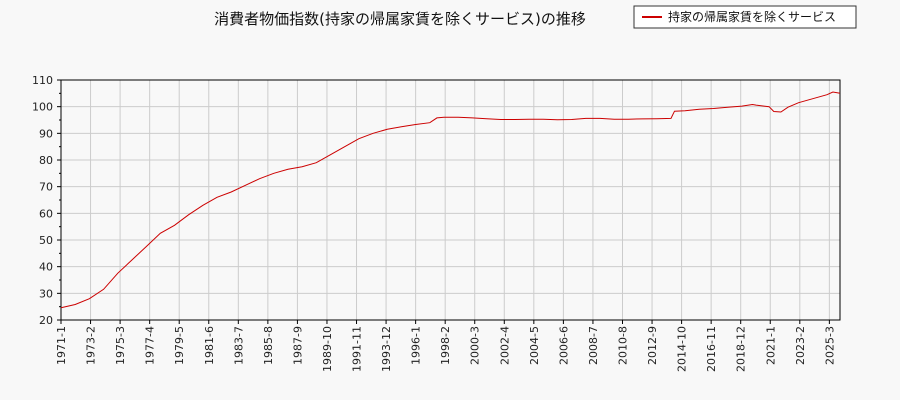  I want to click on x-tick-label: 1989-10, so click(327, 349).